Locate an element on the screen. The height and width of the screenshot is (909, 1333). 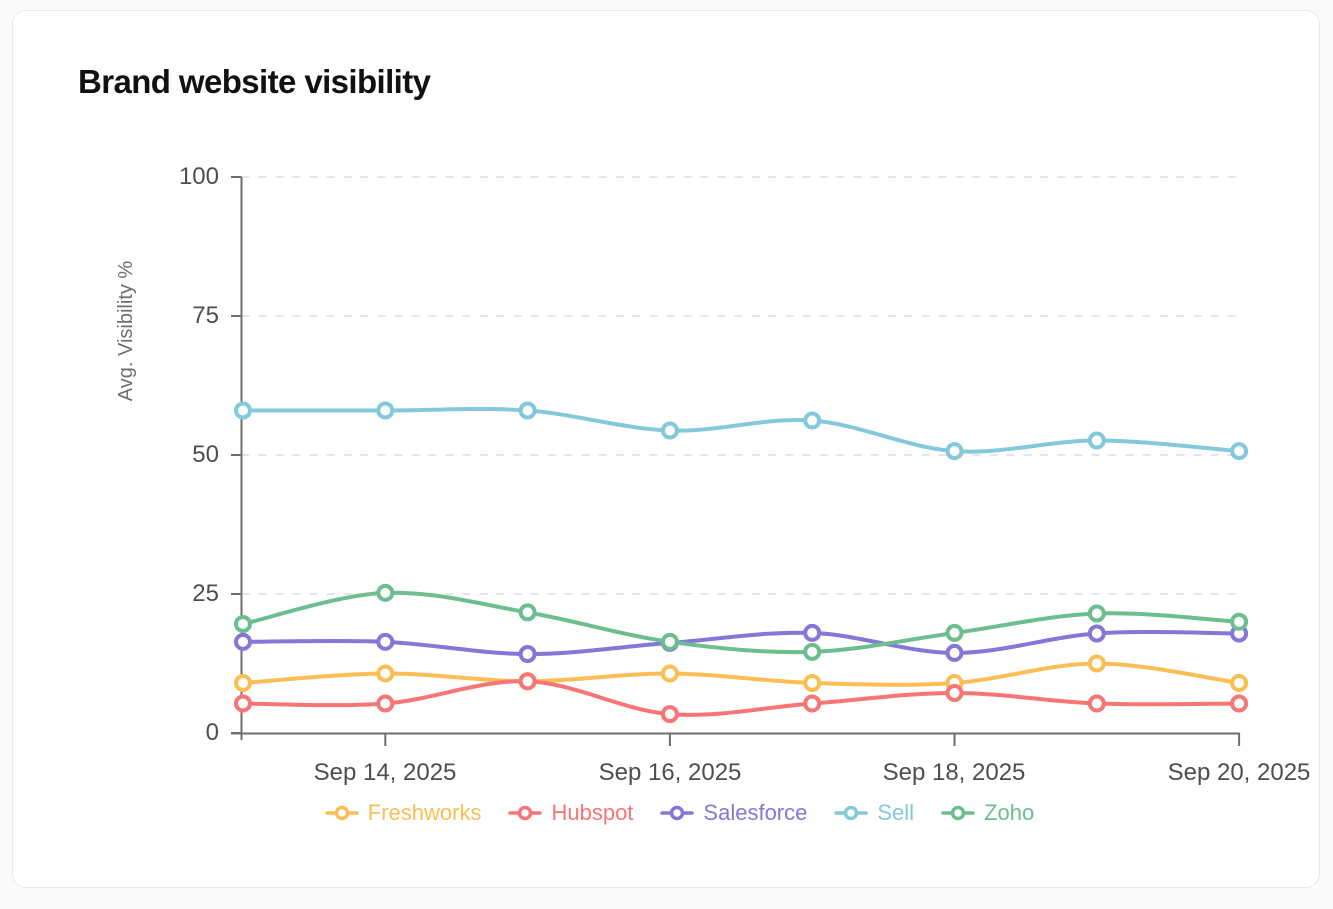
y-tick-label-75: 75 is located at coordinates (205, 315).